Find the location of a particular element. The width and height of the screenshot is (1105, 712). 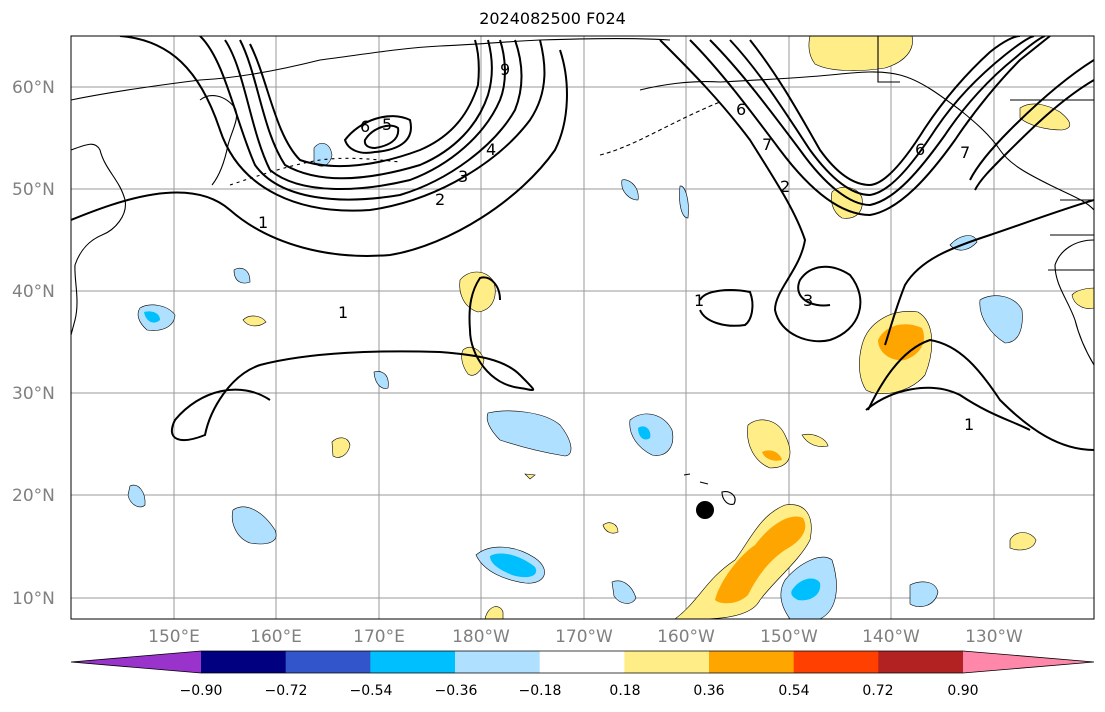

colorbar-extend-low is located at coordinates (136, 662).